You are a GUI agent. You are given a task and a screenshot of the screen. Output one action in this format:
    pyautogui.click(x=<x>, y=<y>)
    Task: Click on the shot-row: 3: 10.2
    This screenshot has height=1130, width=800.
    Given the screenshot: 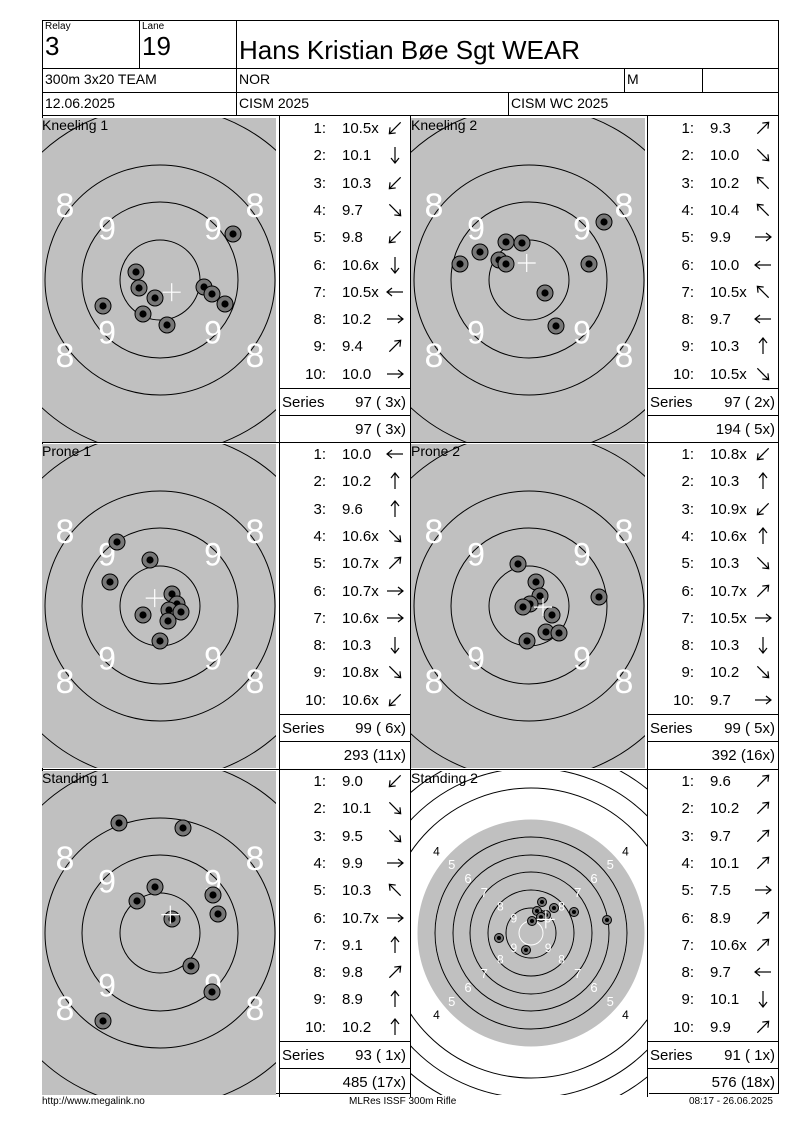 What is the action you would take?
    pyautogui.click(x=713, y=183)
    